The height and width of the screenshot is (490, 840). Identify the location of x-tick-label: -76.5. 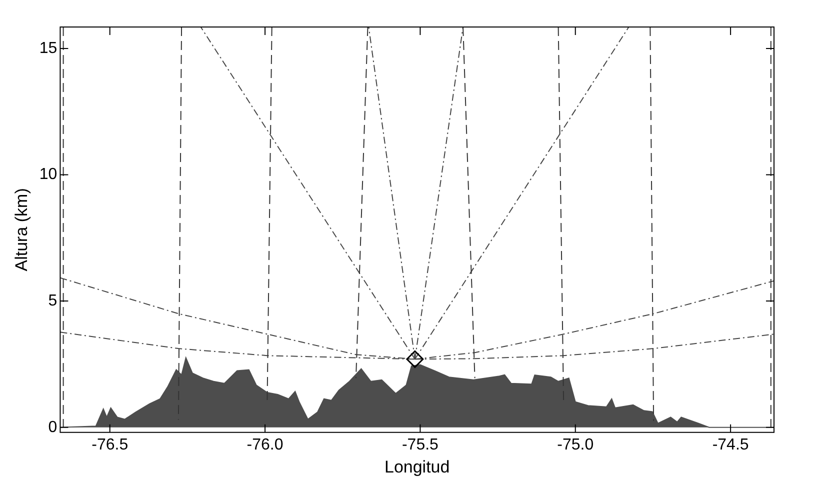
(110, 445).